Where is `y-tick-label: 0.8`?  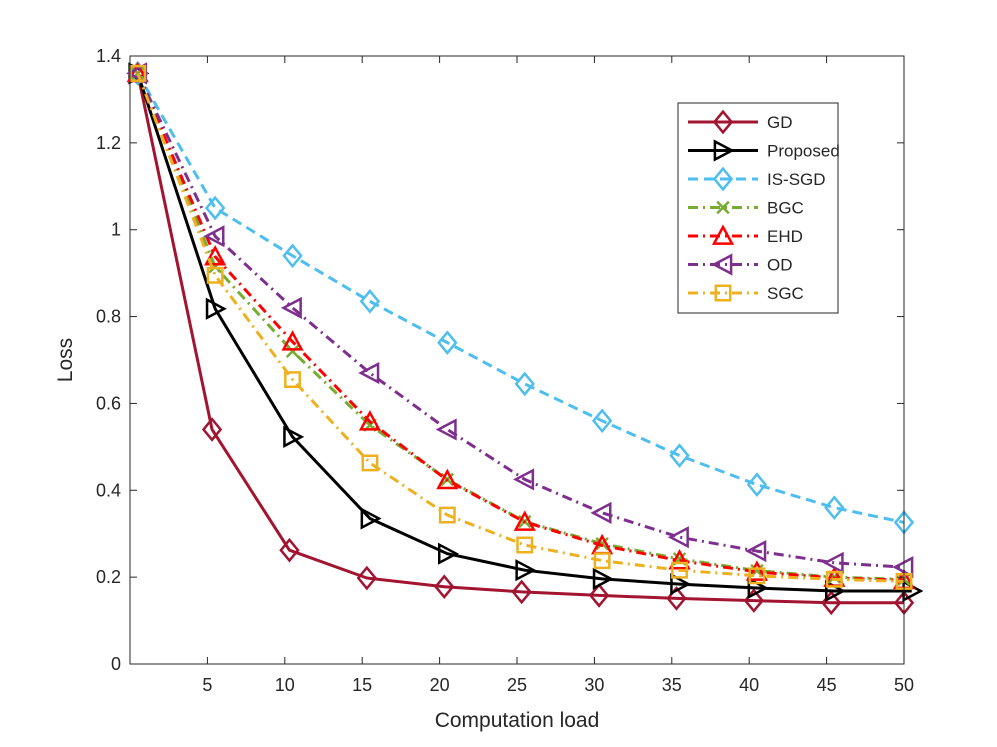 y-tick-label: 0.8 is located at coordinates (108, 317).